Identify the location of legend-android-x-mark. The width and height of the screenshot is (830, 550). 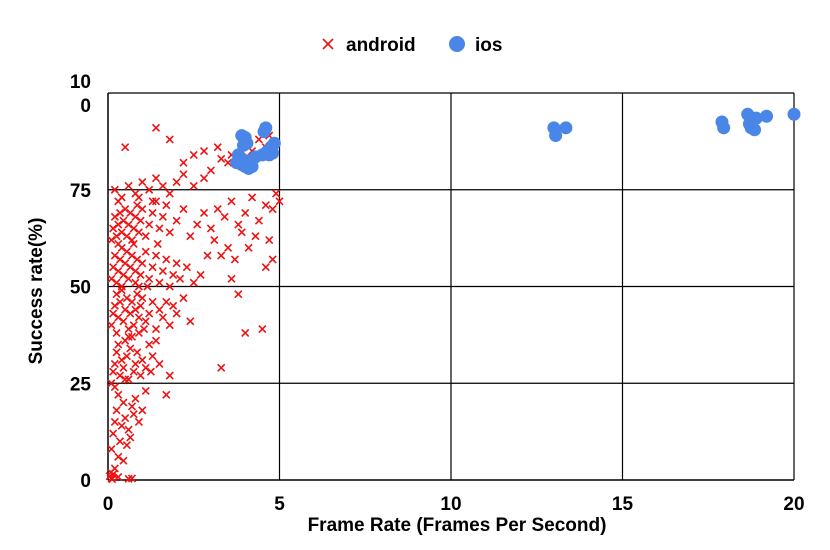
(328, 44).